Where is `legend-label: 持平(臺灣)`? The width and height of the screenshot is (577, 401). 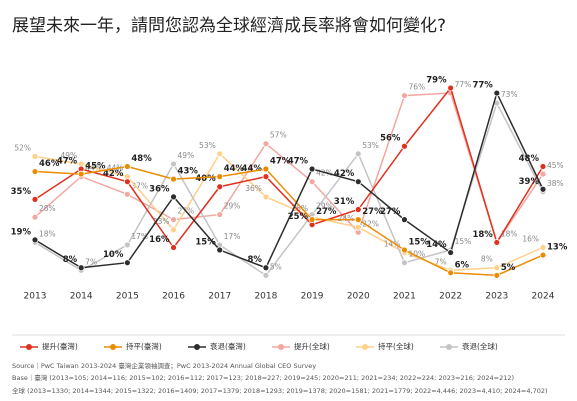
legend-label: 持平(臺灣) is located at coordinates (144, 346).